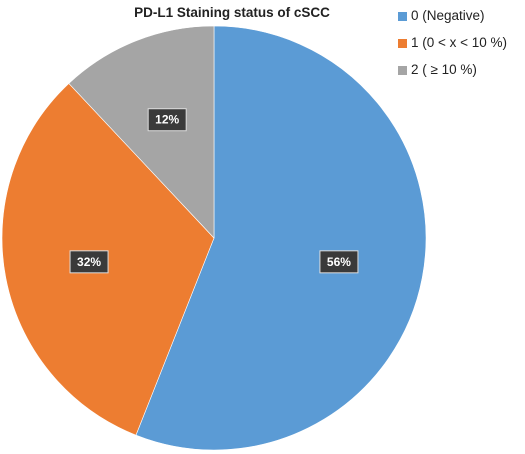  I want to click on legend-label-0: 0 (Negative), so click(448, 15).